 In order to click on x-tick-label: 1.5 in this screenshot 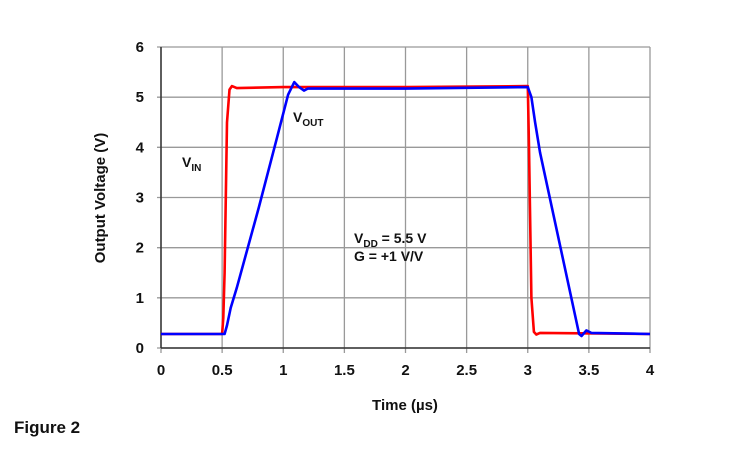, I will do `click(344, 370)`.